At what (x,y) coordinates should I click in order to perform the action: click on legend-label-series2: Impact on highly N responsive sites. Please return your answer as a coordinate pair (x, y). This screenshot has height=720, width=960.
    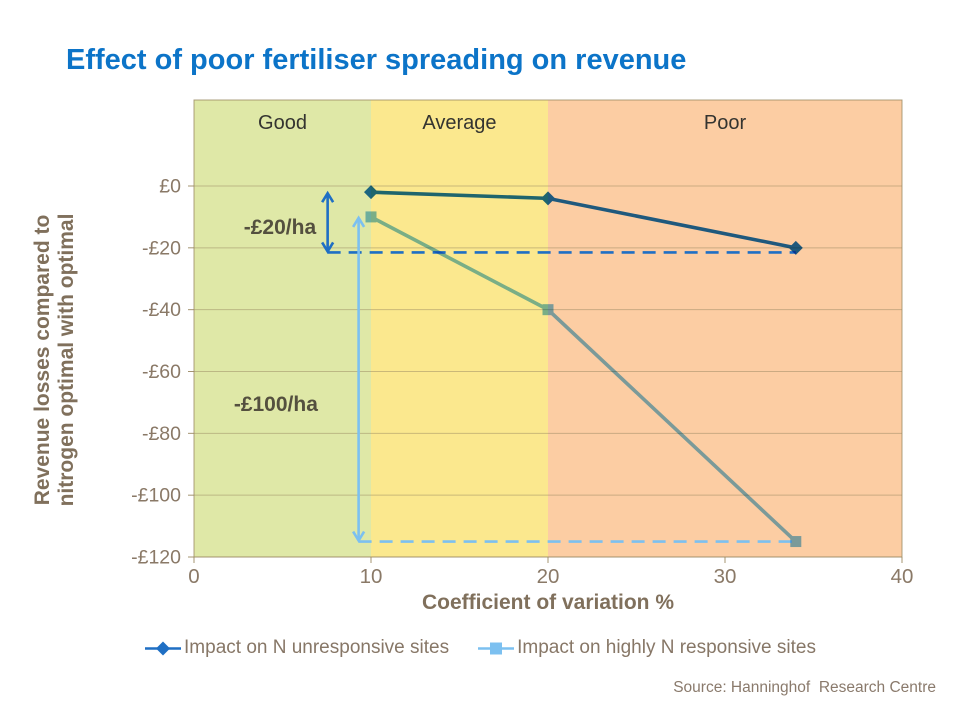
    Looking at the image, I should click on (666, 647).